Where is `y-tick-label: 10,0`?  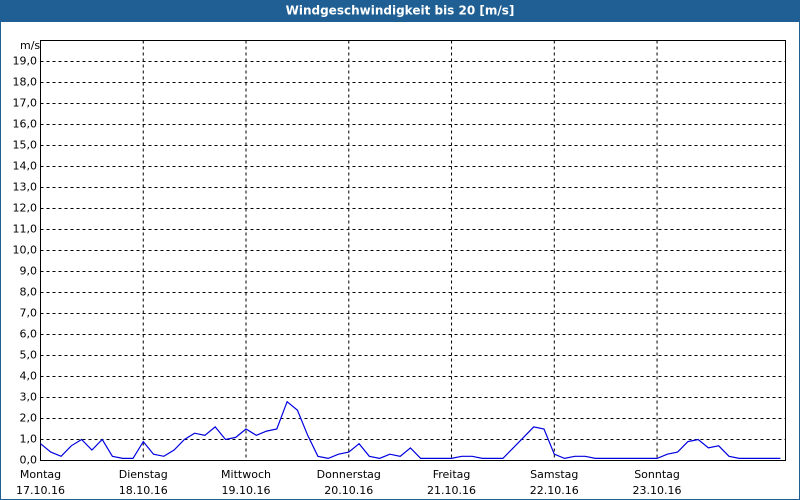 y-tick-label: 10,0 is located at coordinates (25, 250).